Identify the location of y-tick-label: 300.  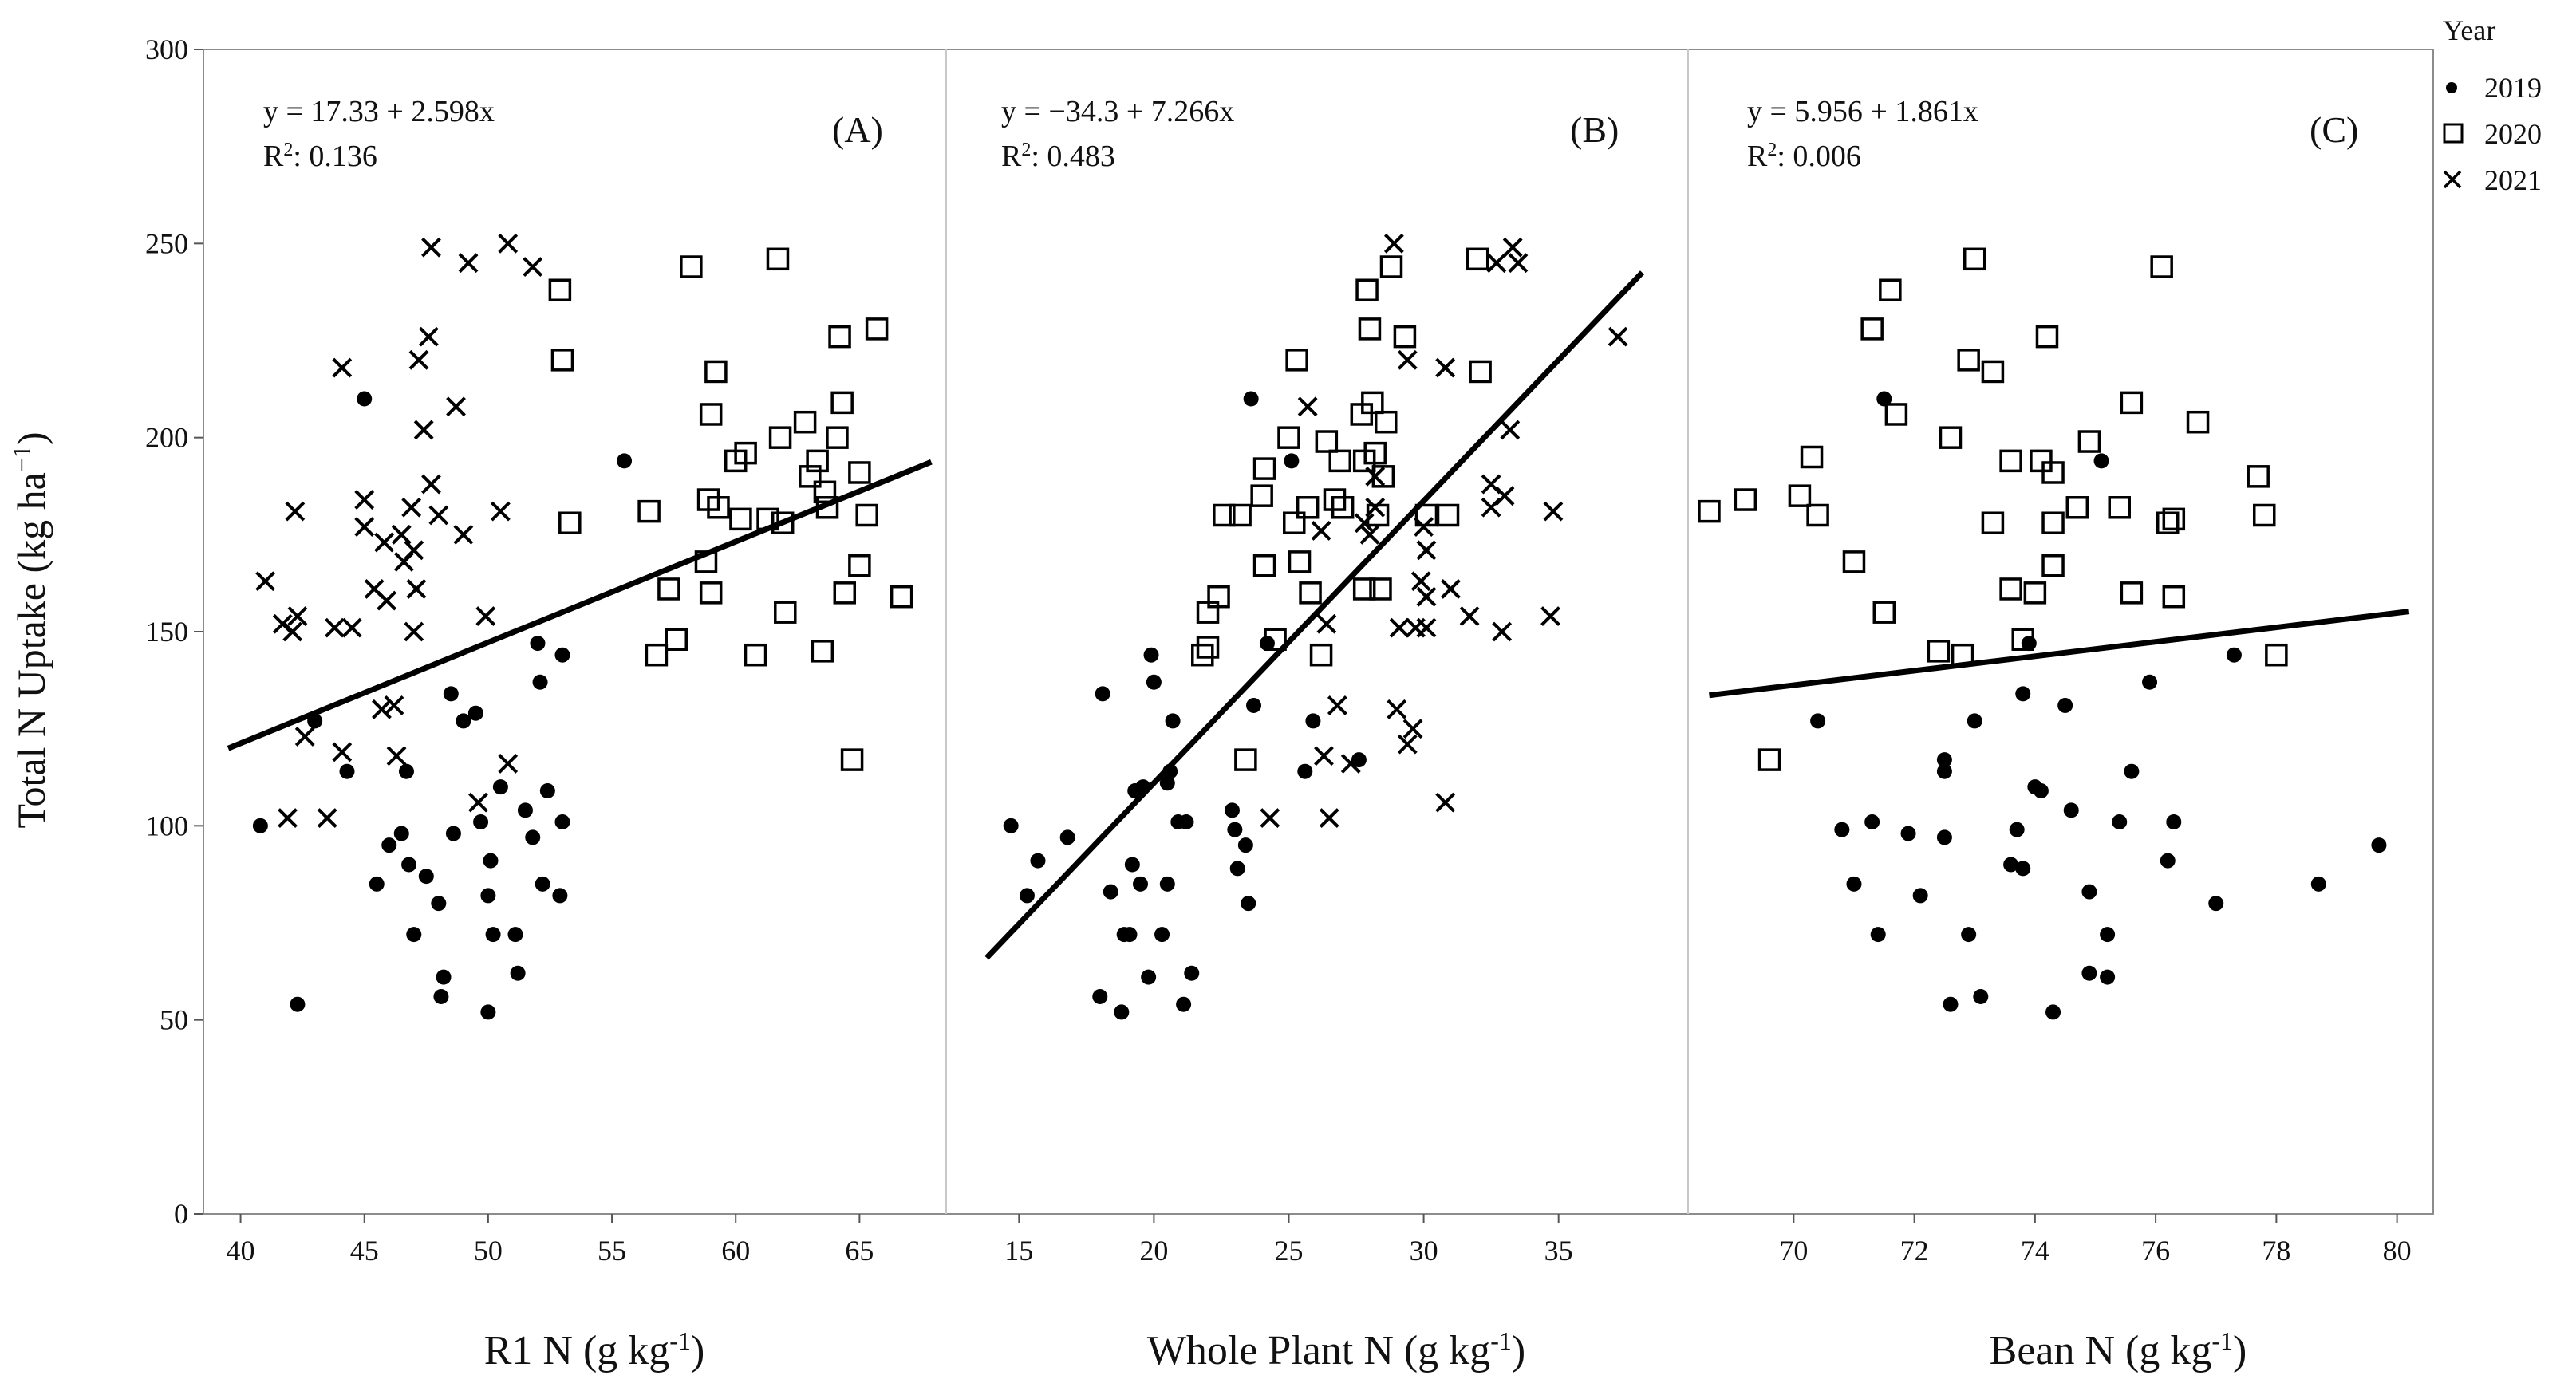
(166, 49).